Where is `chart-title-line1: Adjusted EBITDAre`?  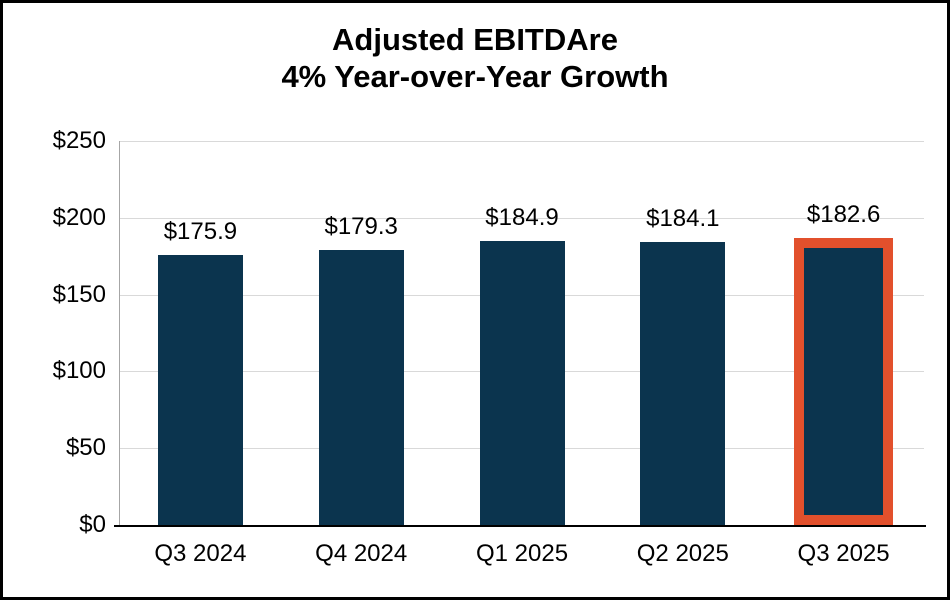 chart-title-line1: Adjusted EBITDAre is located at coordinates (475, 39).